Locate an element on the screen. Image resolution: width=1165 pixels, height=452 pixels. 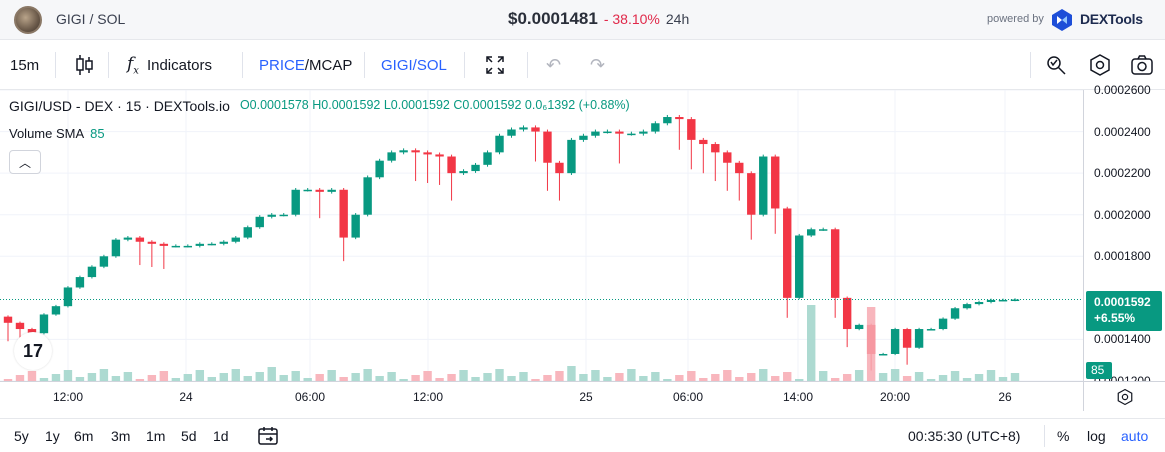
range-button-5d: 5d is located at coordinates (189, 436).